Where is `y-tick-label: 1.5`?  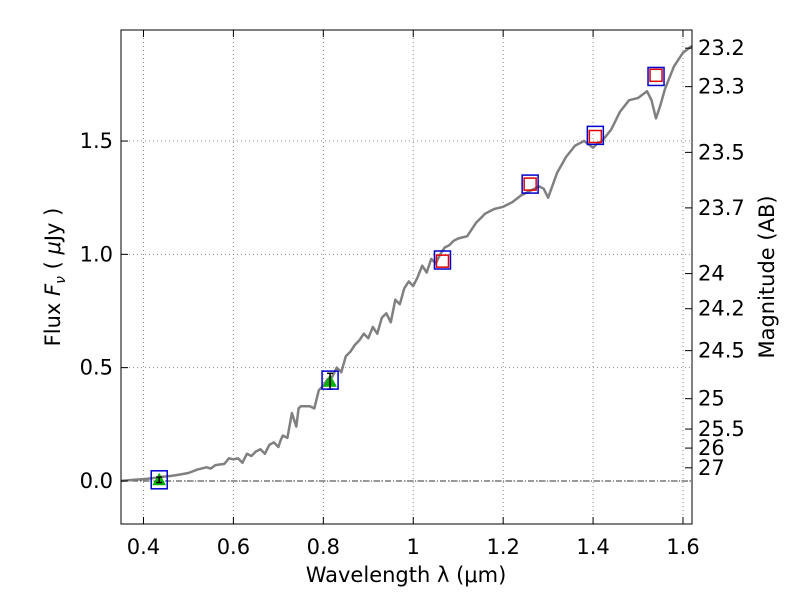
y-tick-label: 1.5 is located at coordinates (96, 141).